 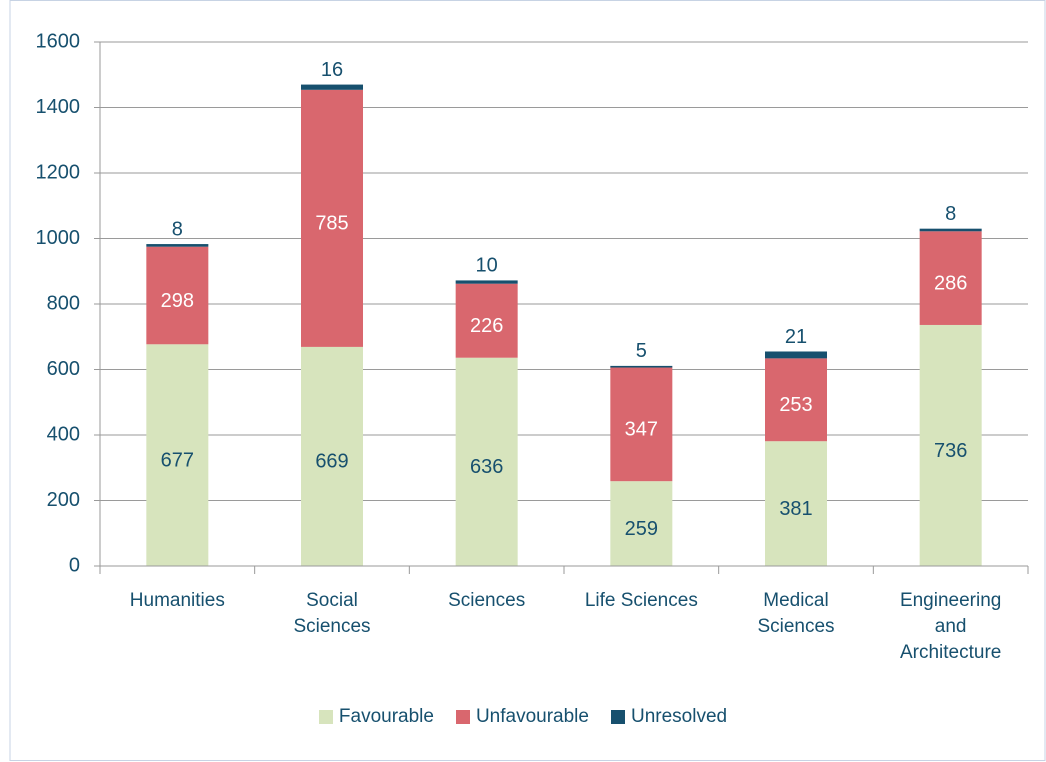 I want to click on x-tick-label: Sciences, so click(x=487, y=600).